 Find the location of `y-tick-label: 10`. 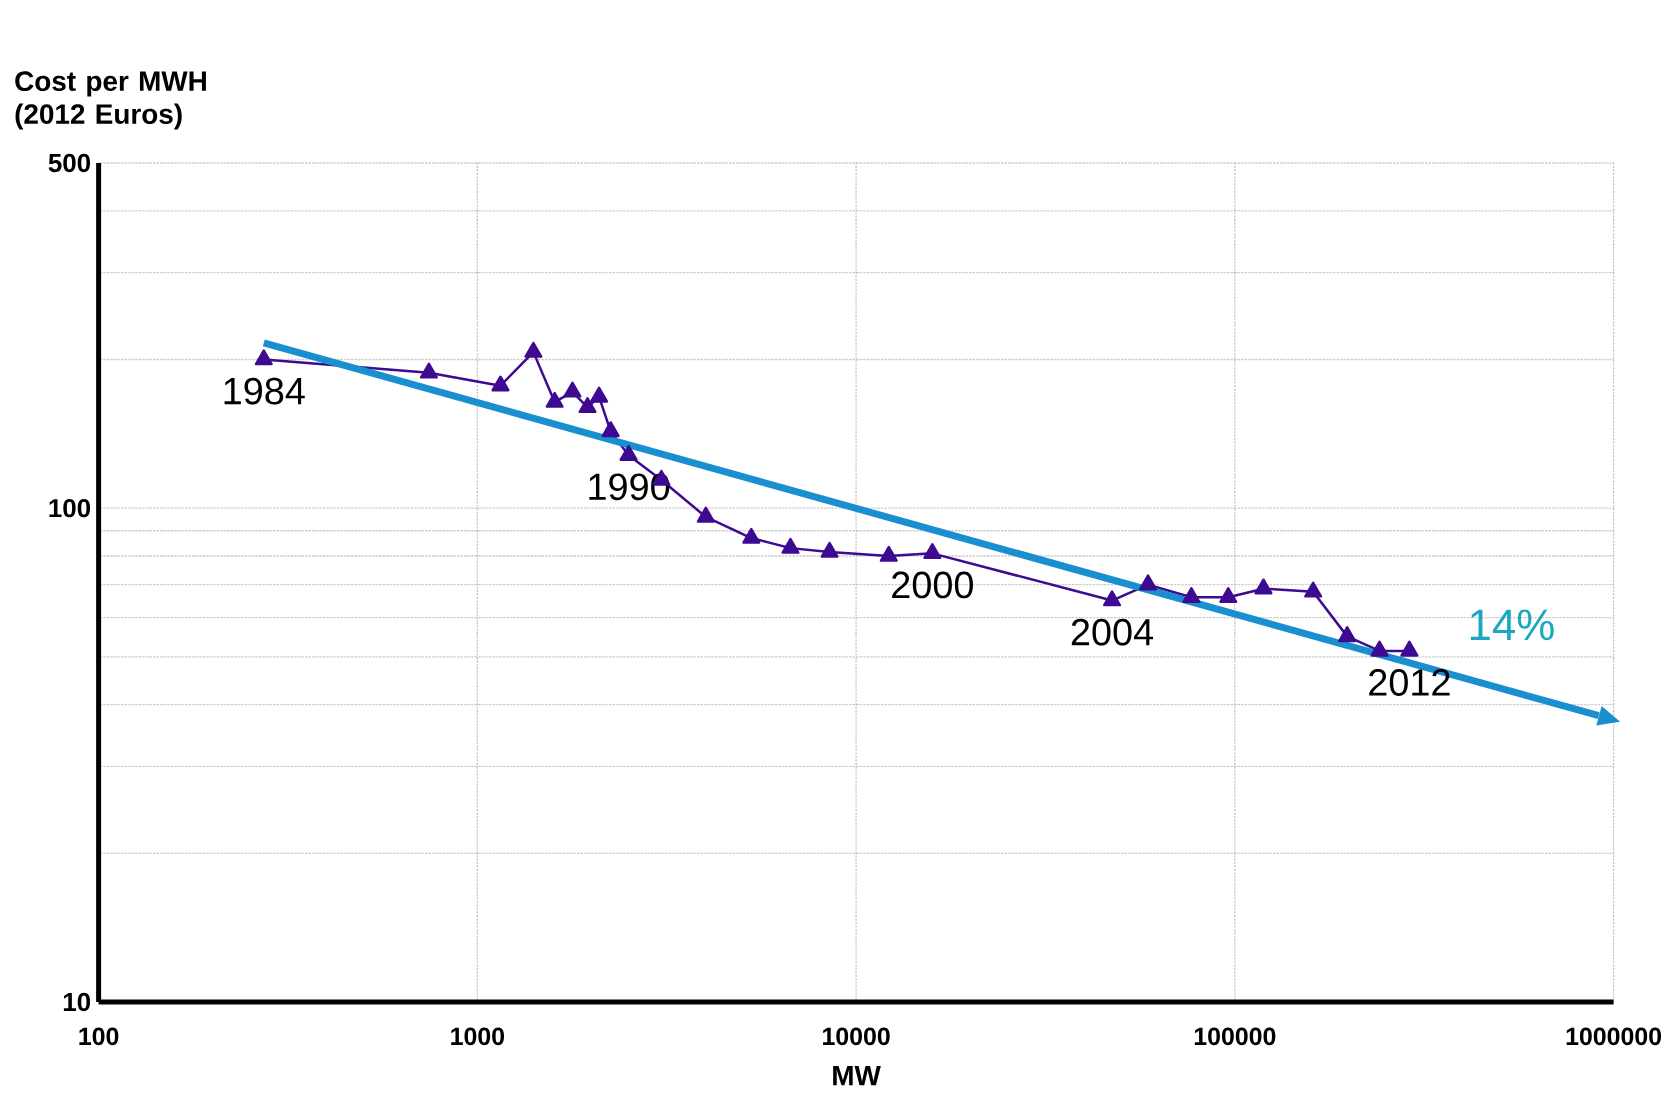

y-tick-label: 10 is located at coordinates (77, 1002).